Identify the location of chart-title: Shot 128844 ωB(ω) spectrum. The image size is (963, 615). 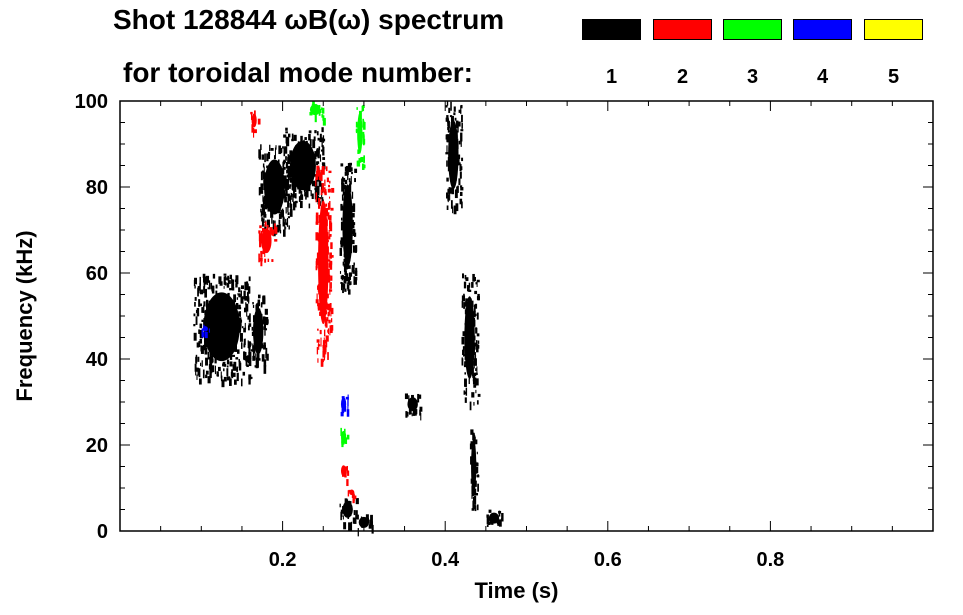
(309, 19).